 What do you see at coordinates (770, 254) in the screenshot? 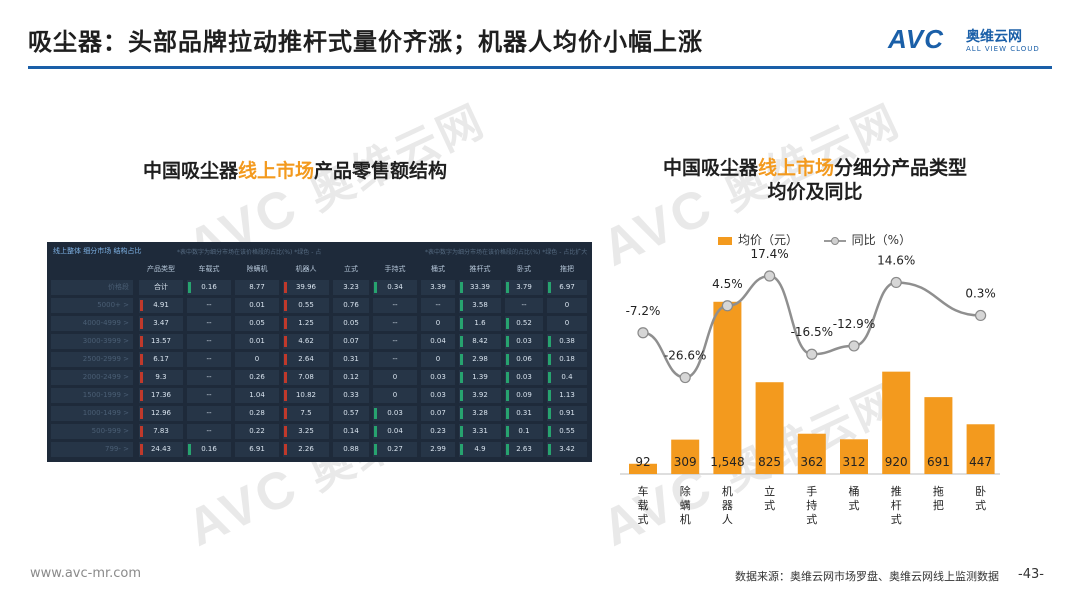
I see `yoy-data-label: 17.4%` at bounding box center [770, 254].